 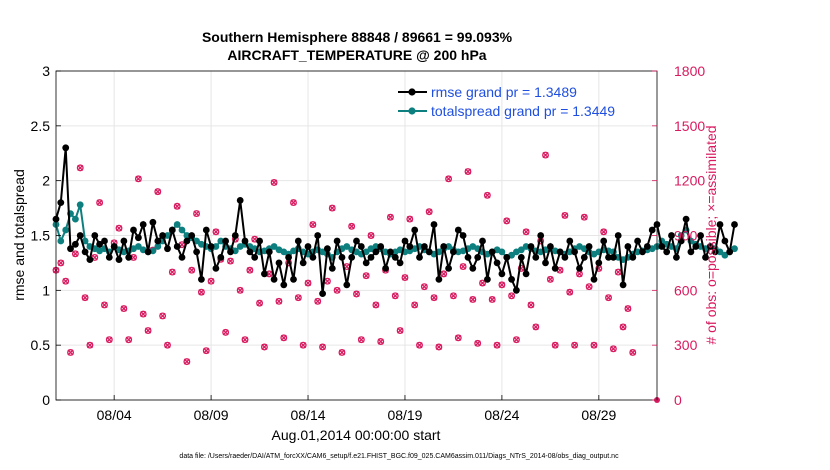 I want to click on y-right-tick-label: 900, so click(x=686, y=236).